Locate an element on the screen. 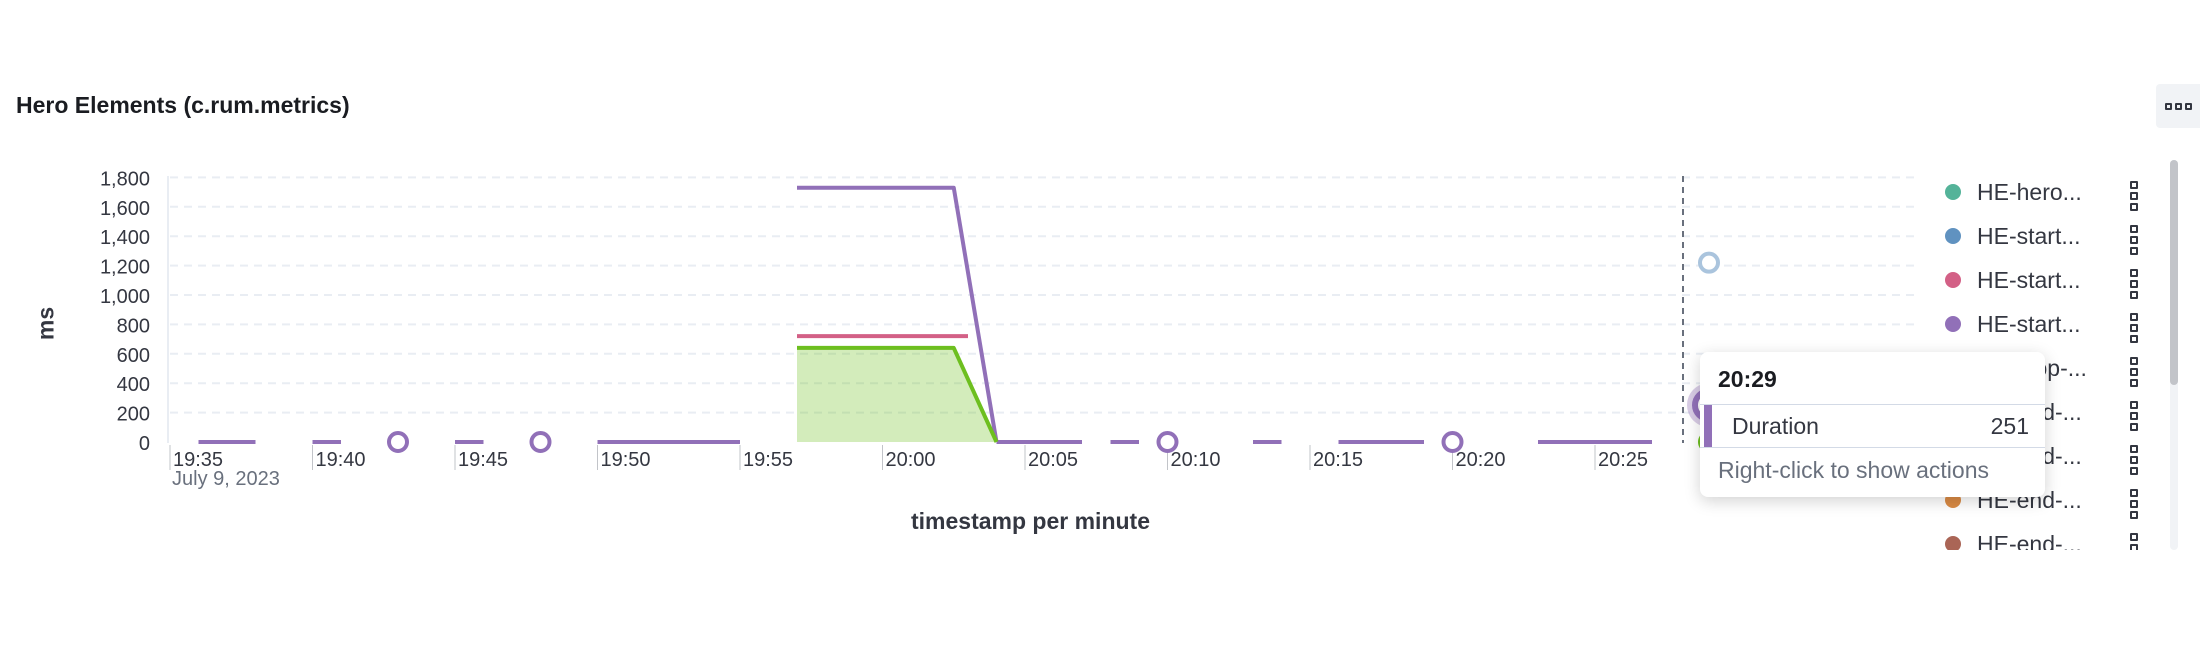  y-tick-label: 1,200 is located at coordinates (125, 268).